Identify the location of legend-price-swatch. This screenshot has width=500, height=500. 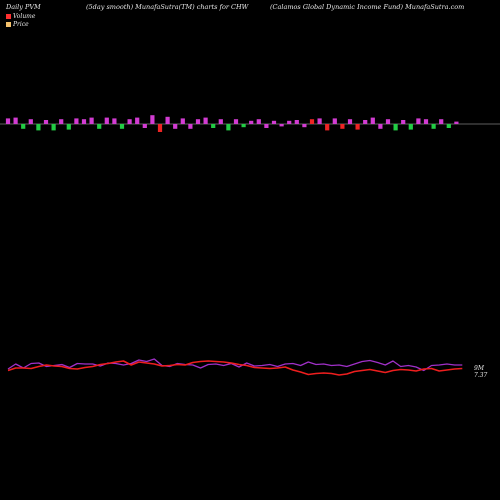
(8, 24).